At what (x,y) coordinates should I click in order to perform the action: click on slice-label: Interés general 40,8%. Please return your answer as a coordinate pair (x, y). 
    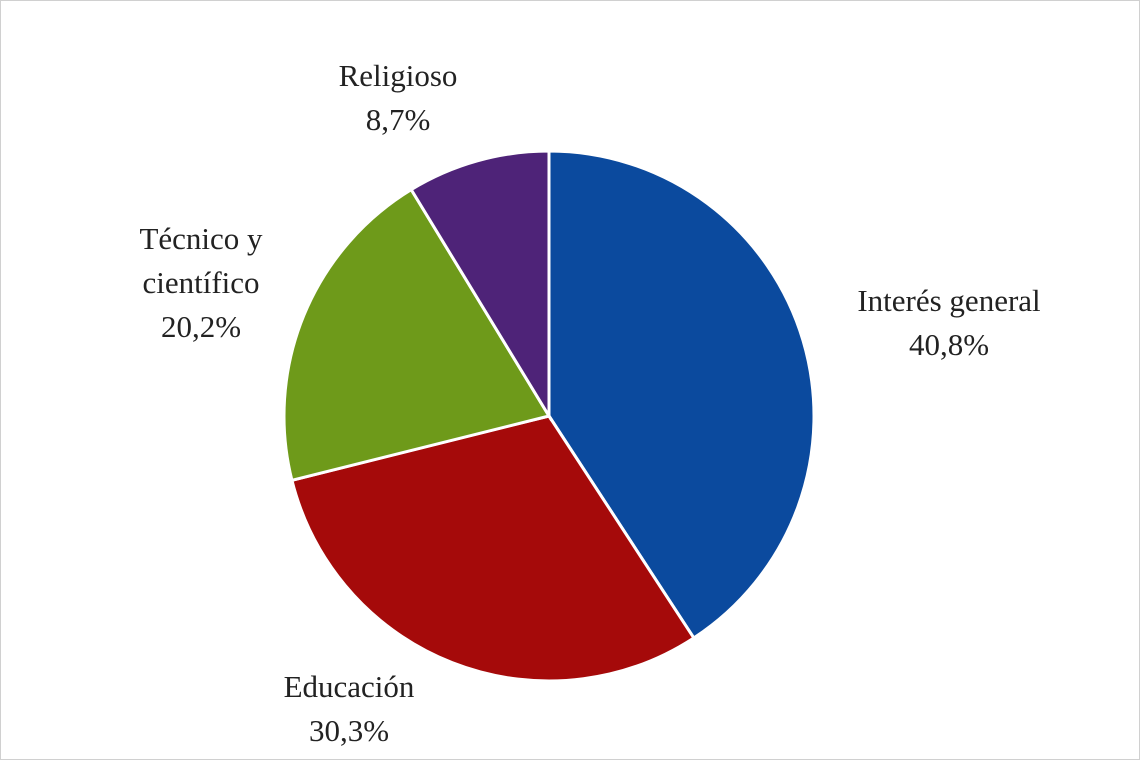
    Looking at the image, I should click on (949, 323).